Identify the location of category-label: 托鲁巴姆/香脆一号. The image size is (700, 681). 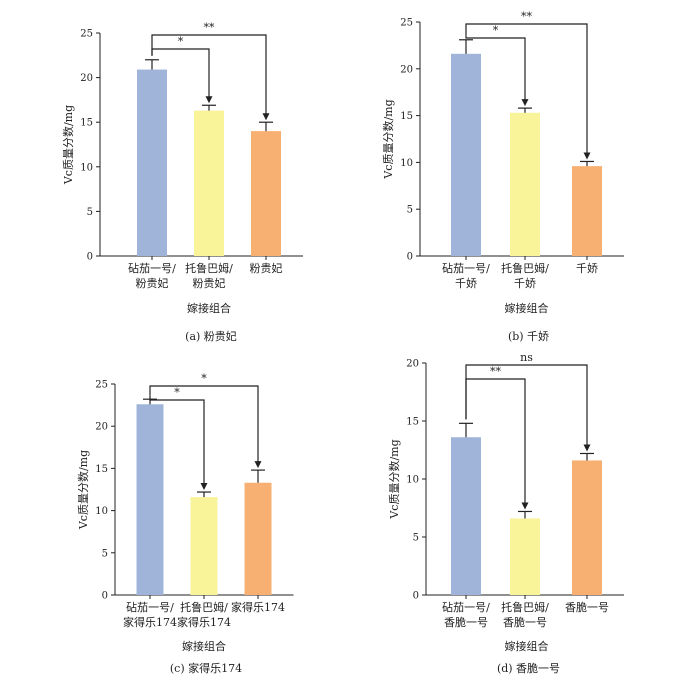
(525, 614).